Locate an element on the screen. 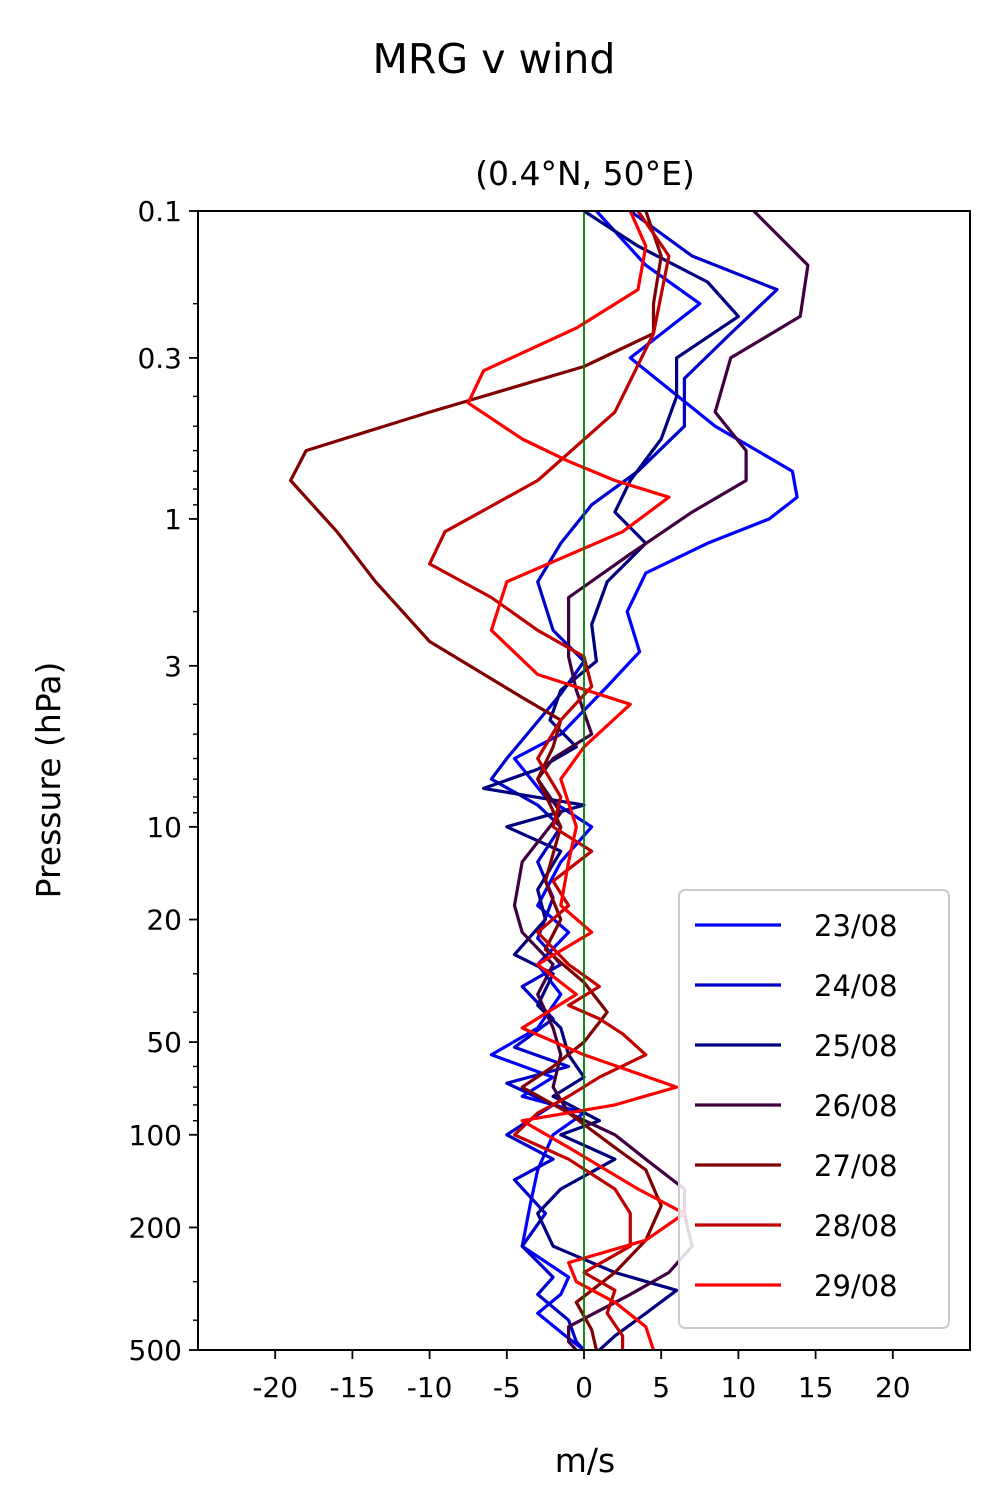 The image size is (990, 1500). x-tick-label: 15 is located at coordinates (816, 1387).